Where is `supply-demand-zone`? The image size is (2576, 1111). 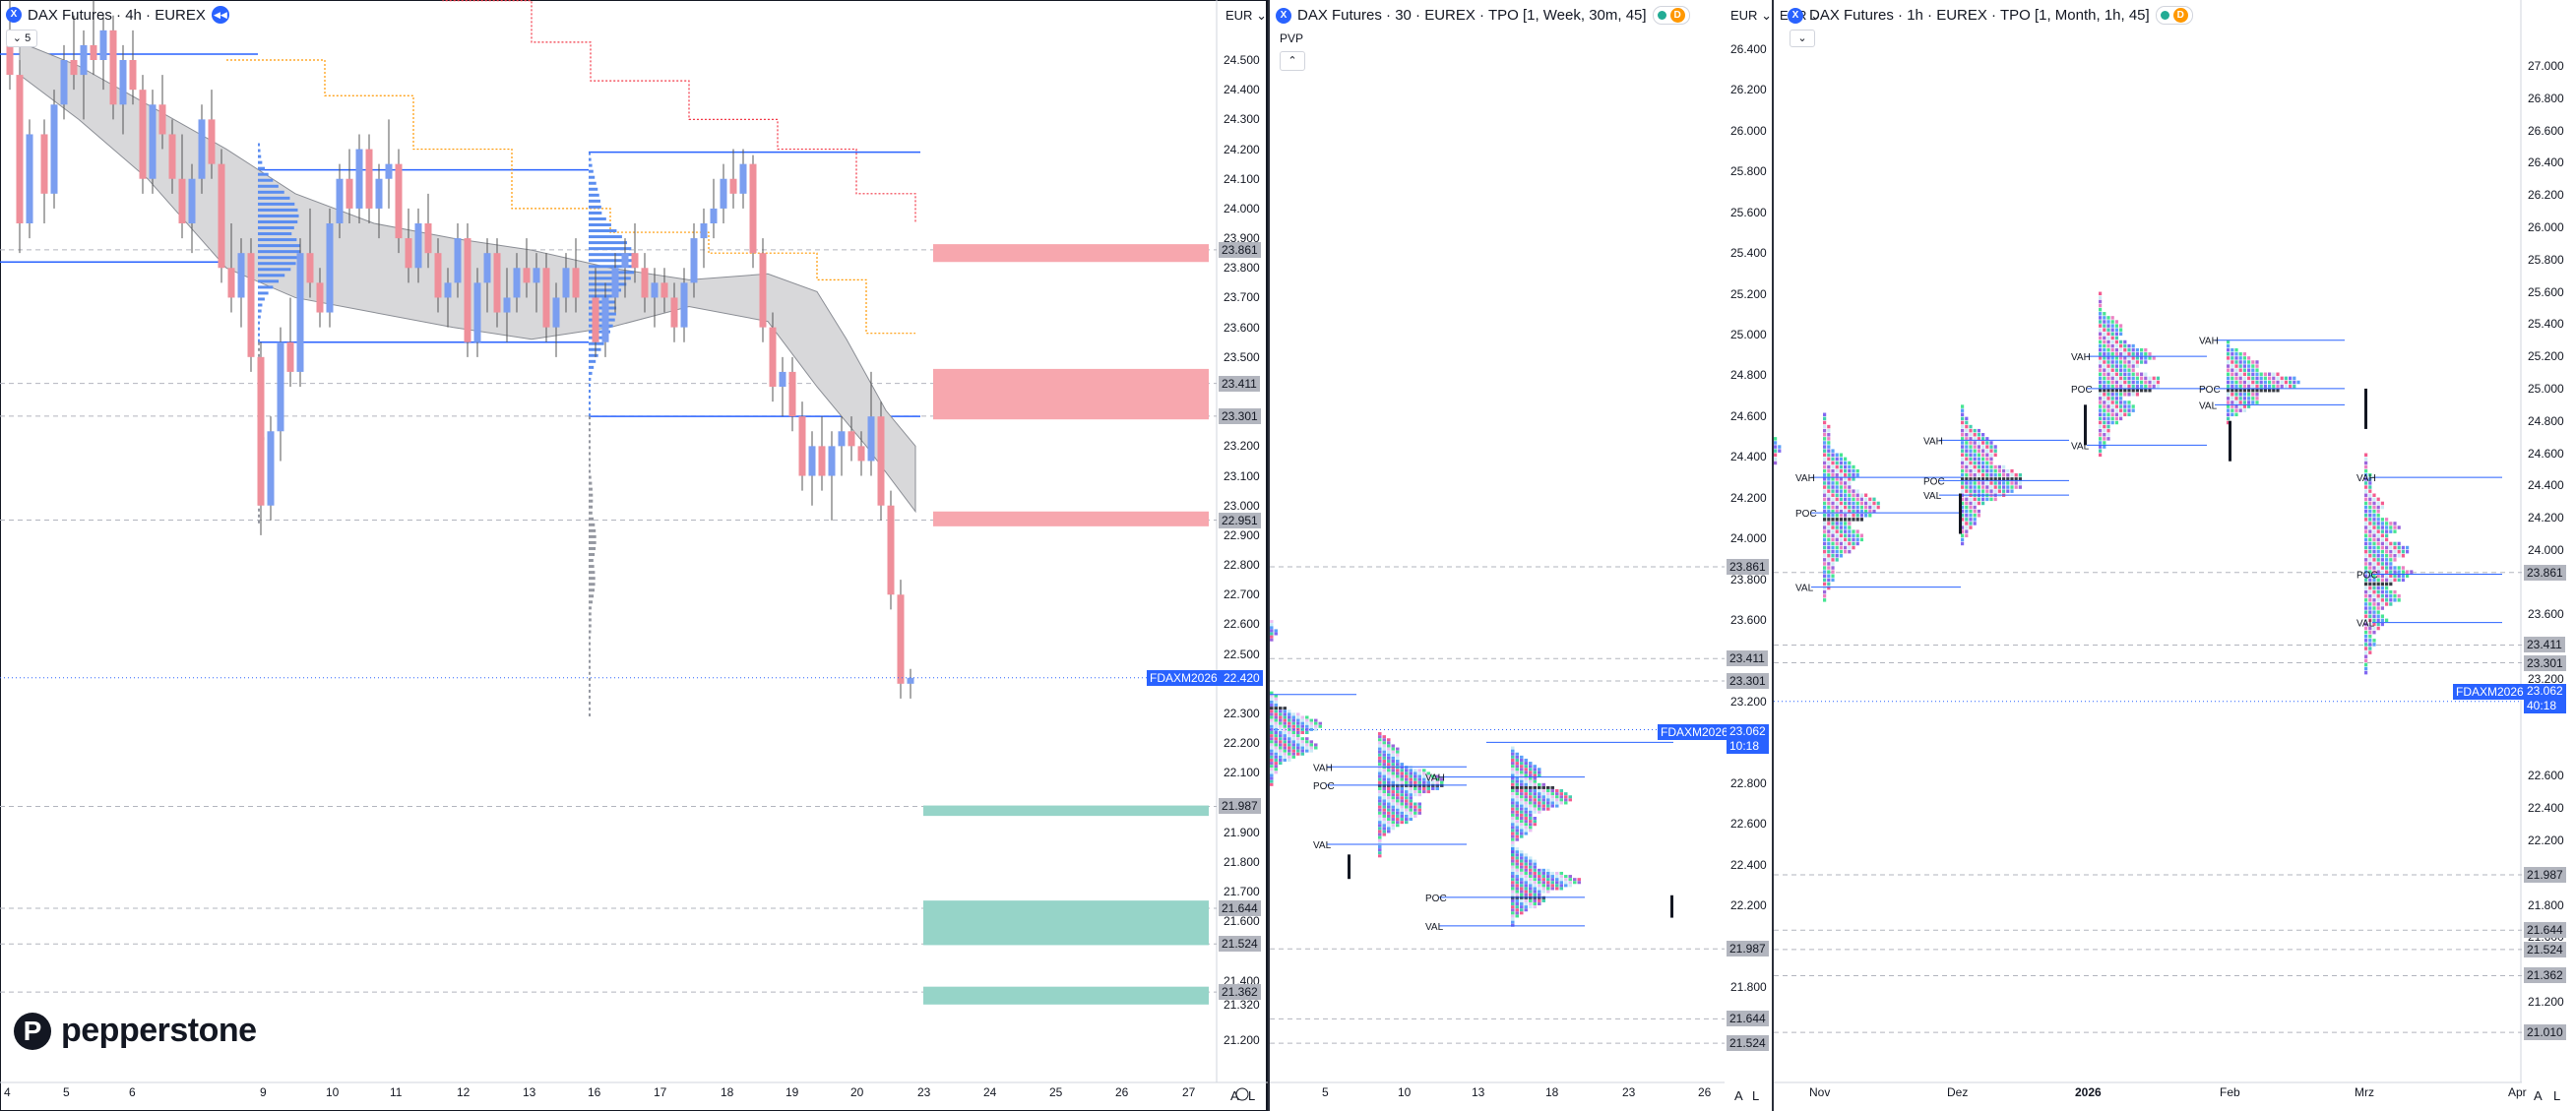 supply-demand-zone is located at coordinates (1066, 923).